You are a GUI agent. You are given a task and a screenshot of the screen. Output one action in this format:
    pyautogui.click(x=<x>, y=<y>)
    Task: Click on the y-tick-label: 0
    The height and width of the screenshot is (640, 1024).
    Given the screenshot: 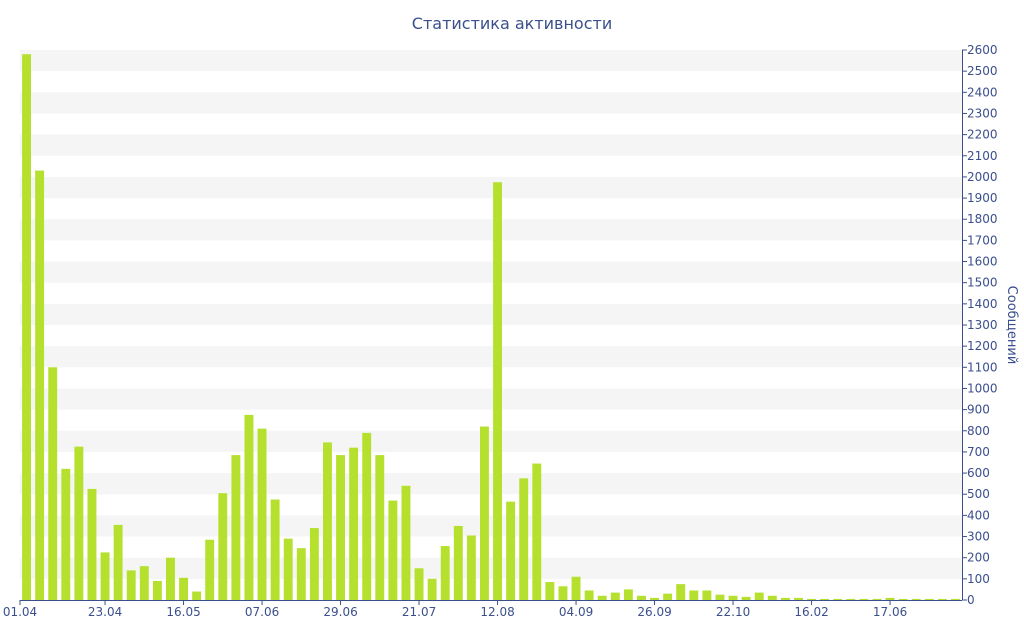 What is the action you would take?
    pyautogui.click(x=971, y=600)
    